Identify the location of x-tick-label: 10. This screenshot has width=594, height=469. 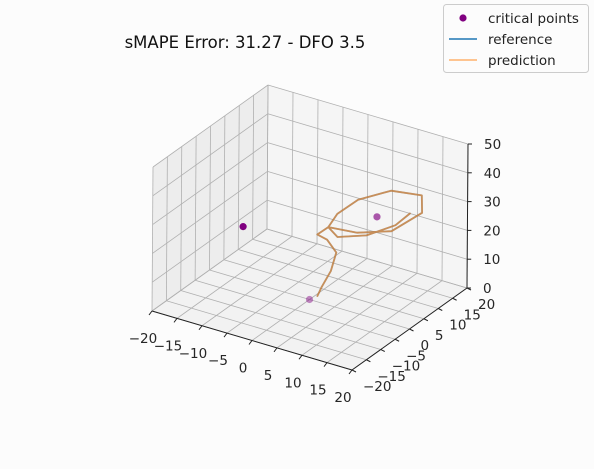
(292, 383).